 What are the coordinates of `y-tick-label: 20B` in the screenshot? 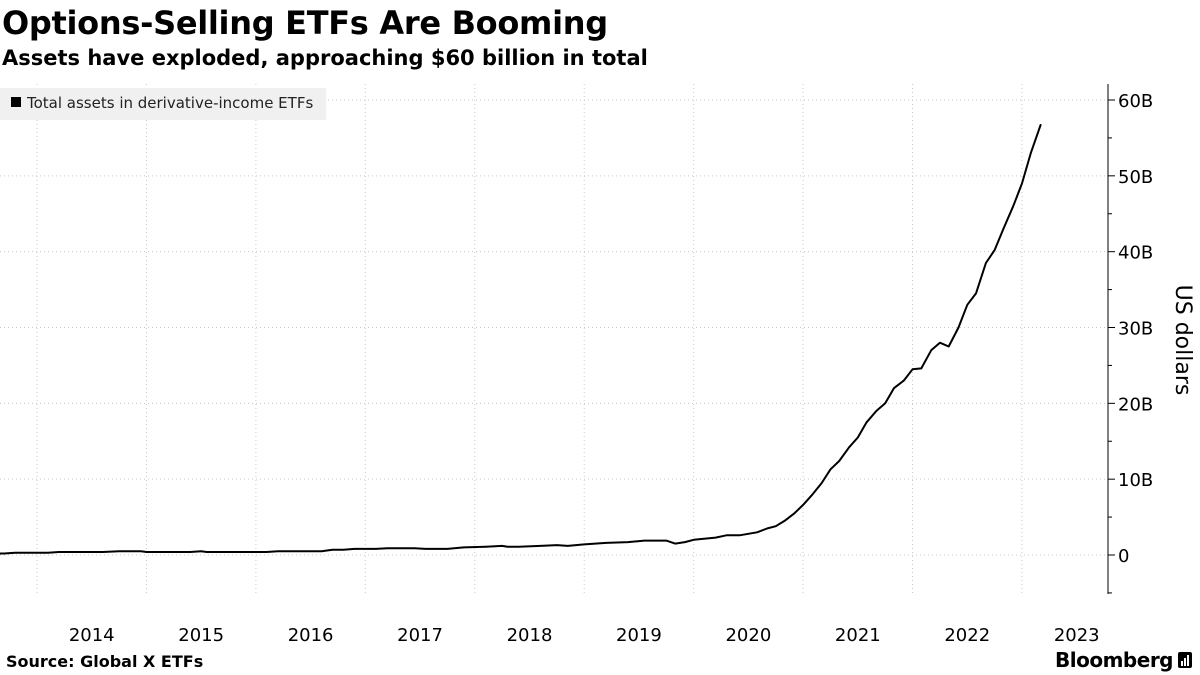 It's located at (1135, 404).